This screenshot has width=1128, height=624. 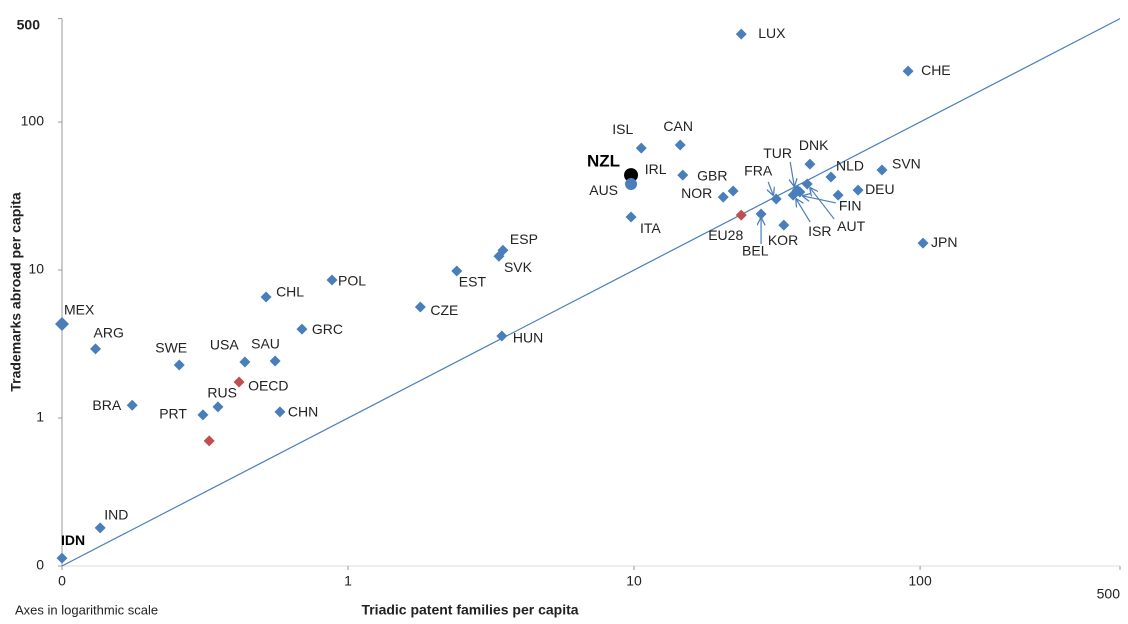 What do you see at coordinates (851, 226) in the screenshot?
I see `point-label: AUT` at bounding box center [851, 226].